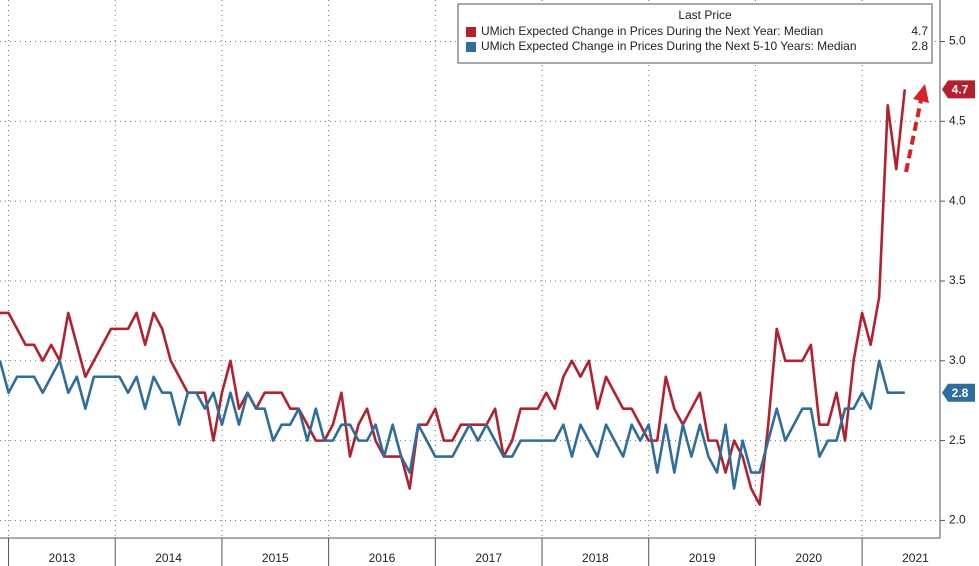 The height and width of the screenshot is (566, 979). Describe the element at coordinates (275, 558) in the screenshot. I see `x-tick-label: 2015` at that location.